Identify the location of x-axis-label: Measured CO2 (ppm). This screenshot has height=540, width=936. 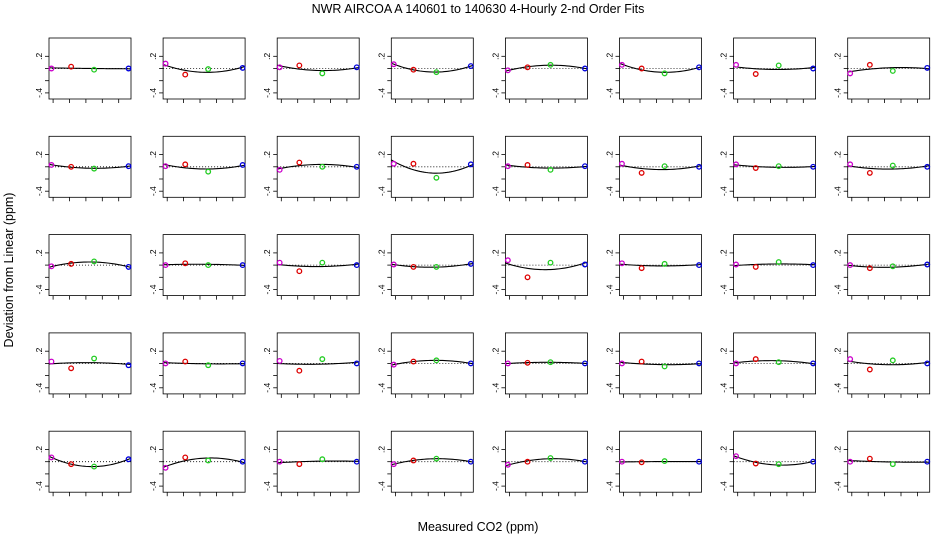
(478, 527).